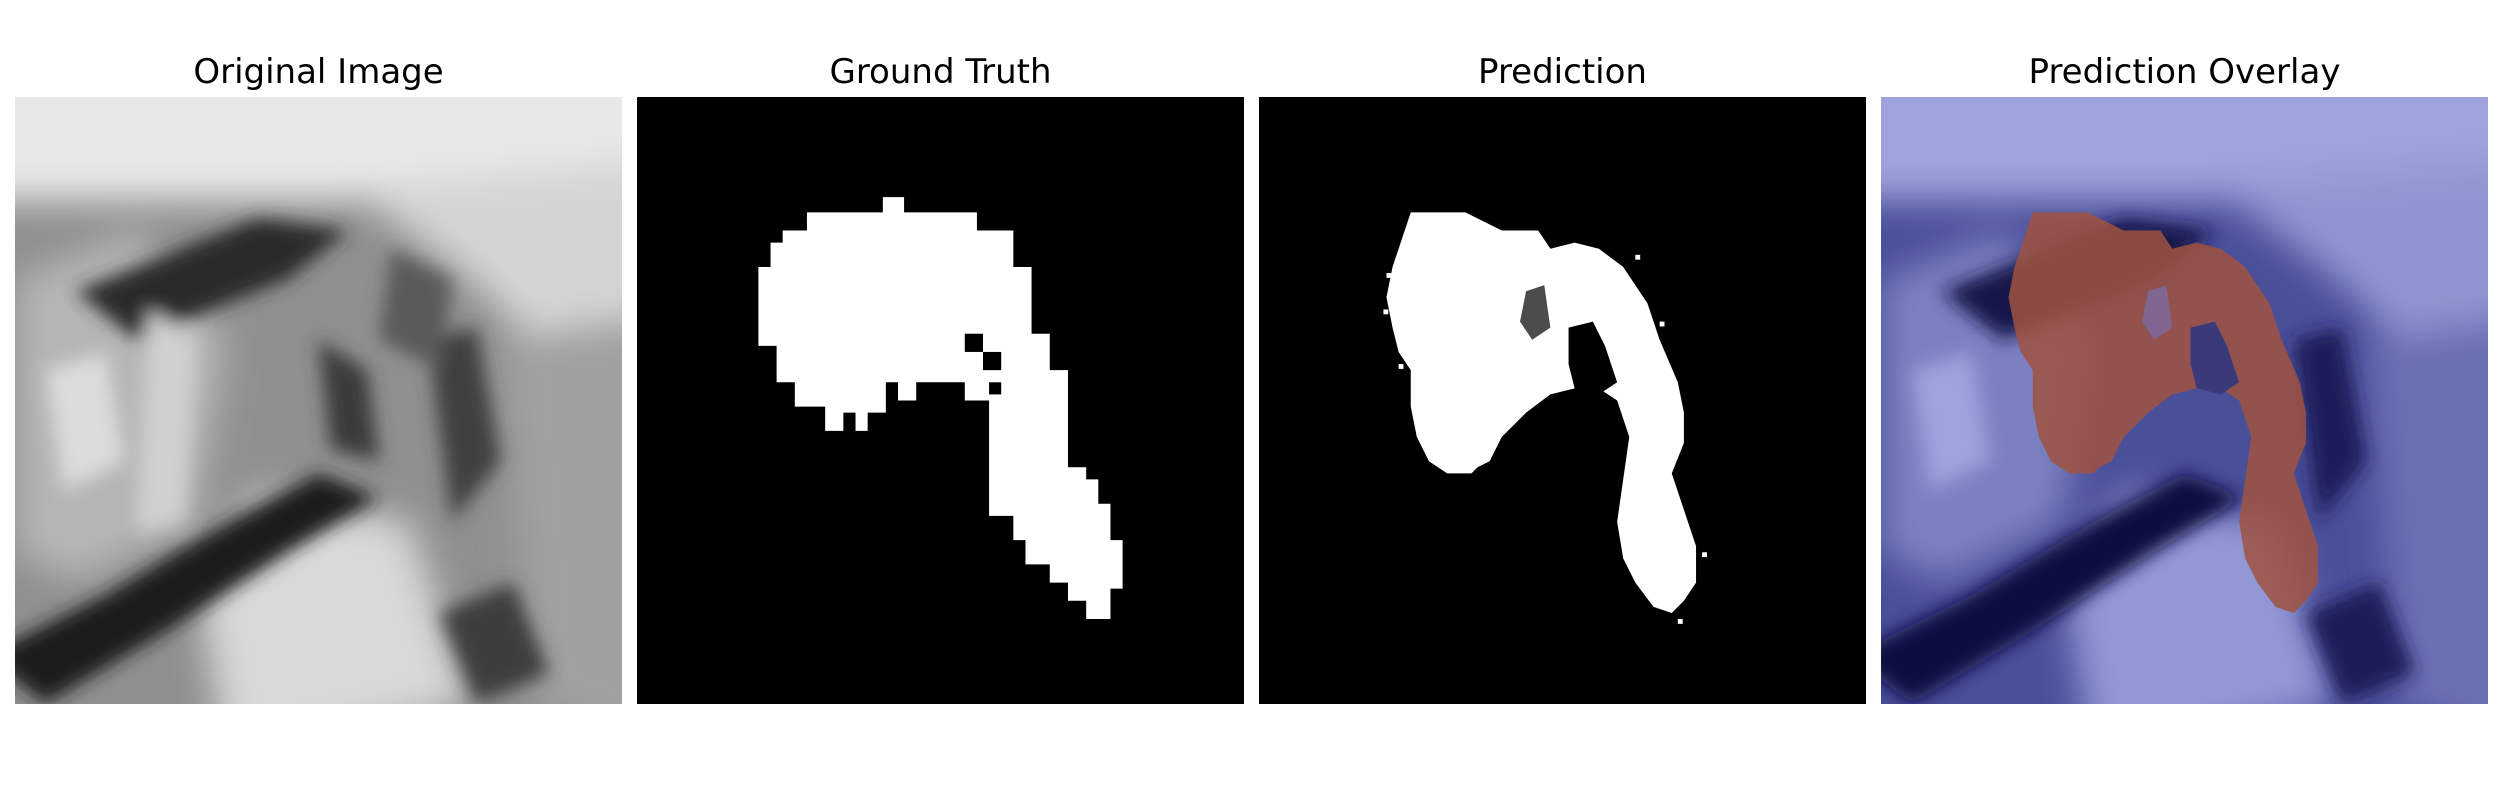 The width and height of the screenshot is (2500, 800). I want to click on panel-title-overlay: Prediction Overlay, so click(2184, 72).